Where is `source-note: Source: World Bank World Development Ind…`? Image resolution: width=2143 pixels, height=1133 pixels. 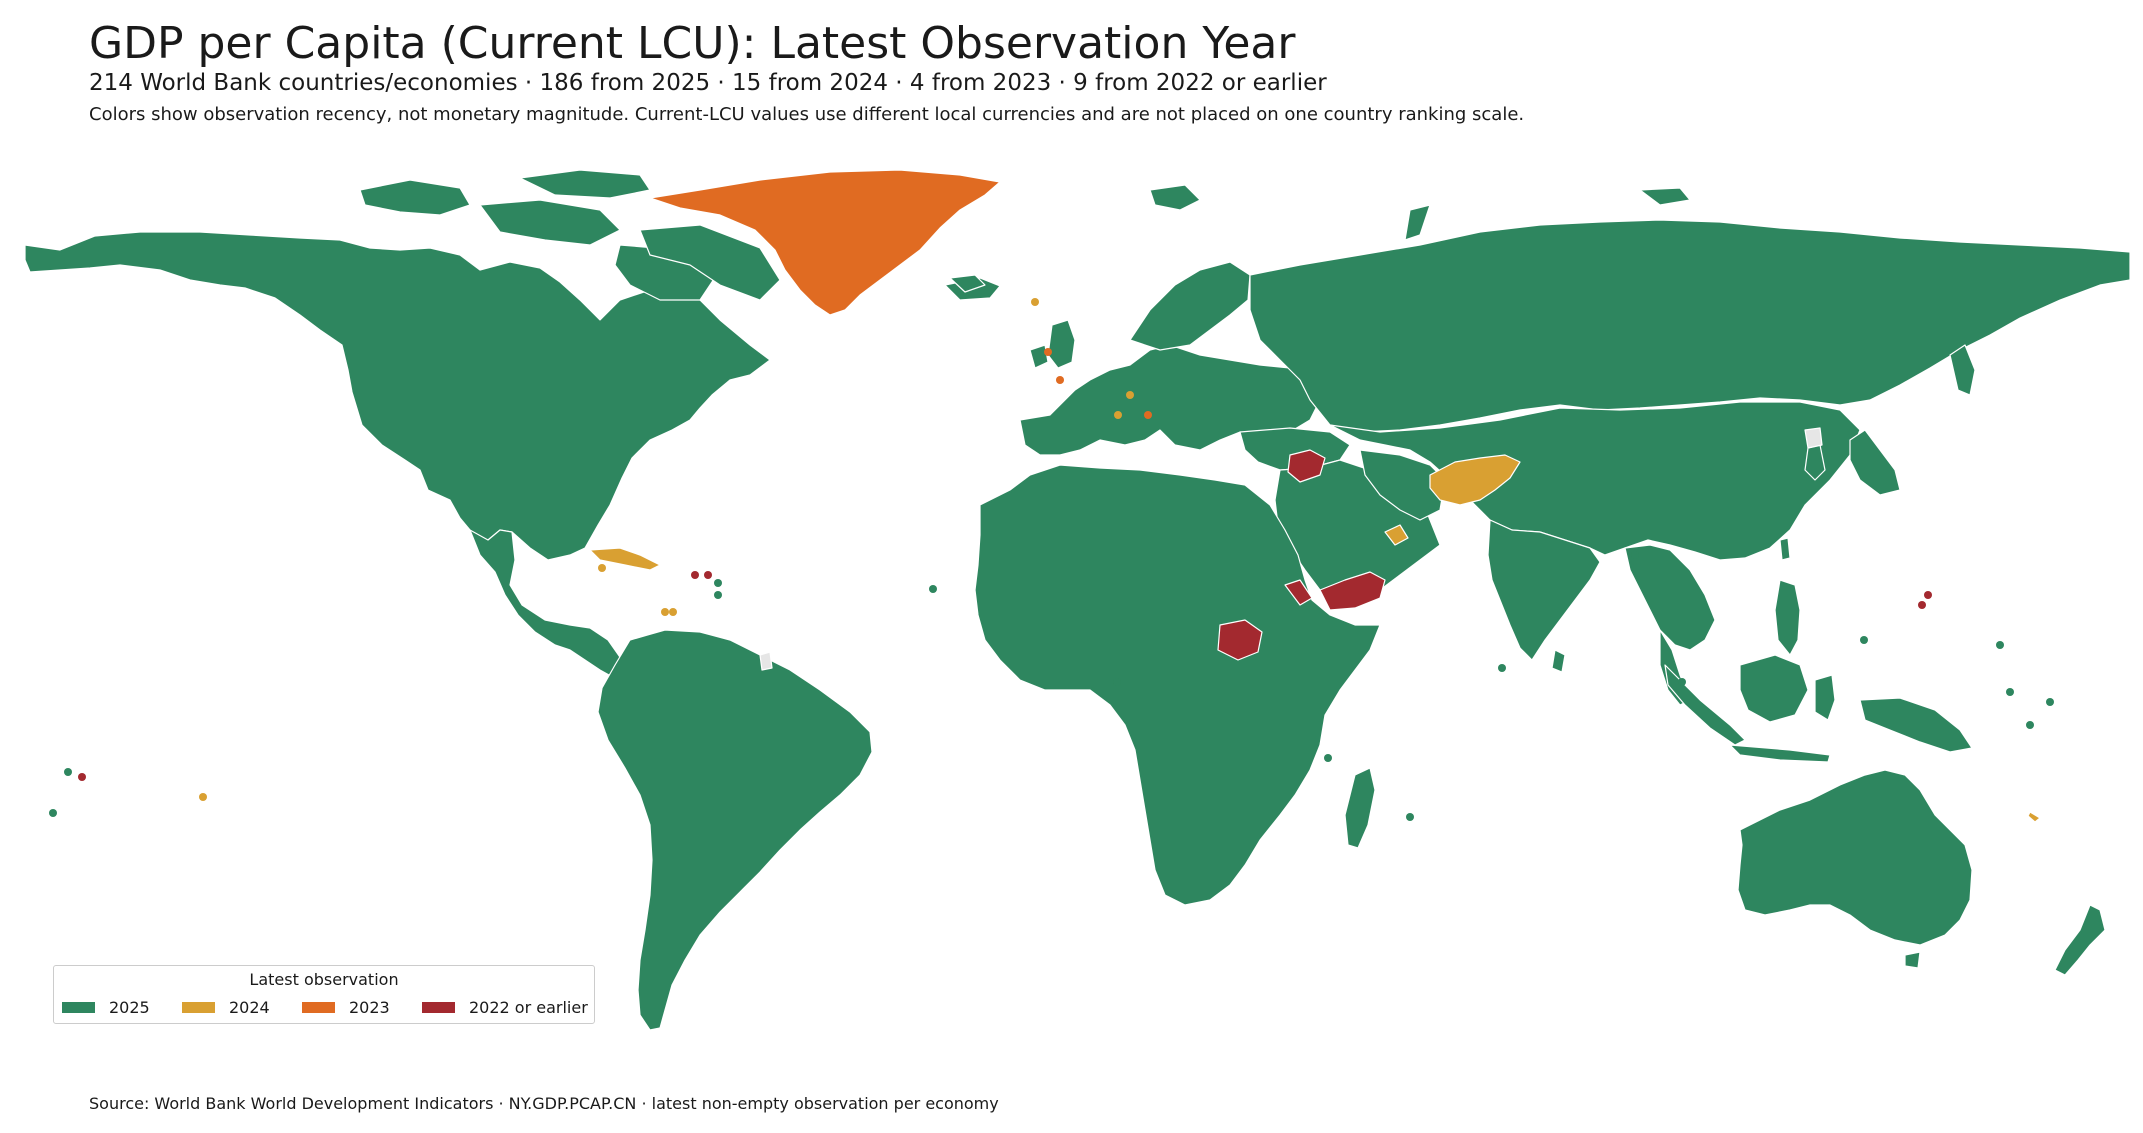
source-note: Source: World Bank World Development Ind… is located at coordinates (544, 1103).